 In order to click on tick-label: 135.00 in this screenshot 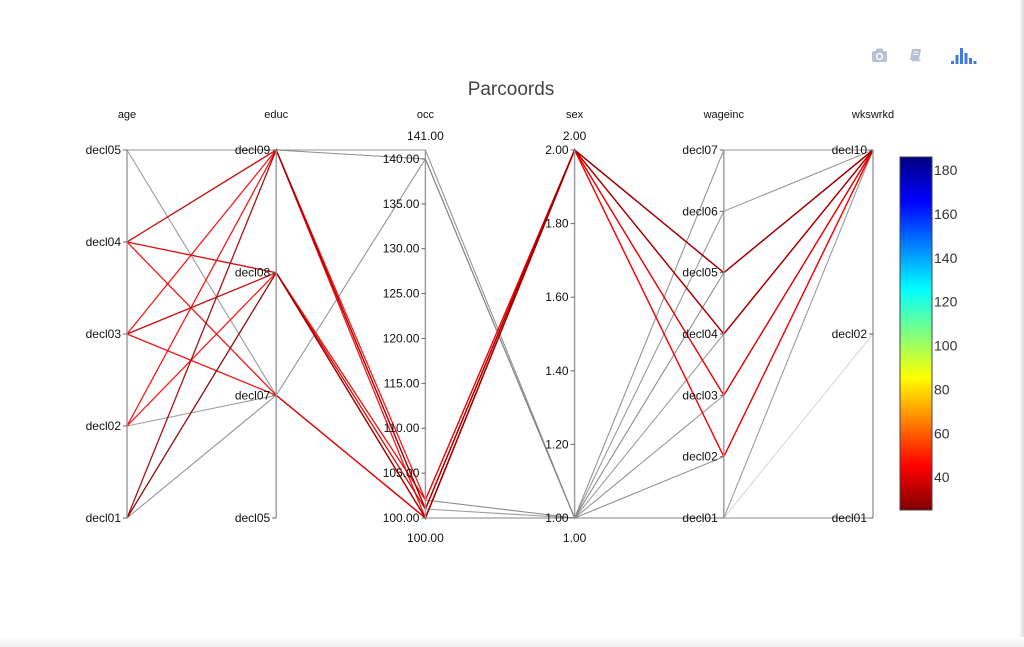, I will do `click(401, 204)`.